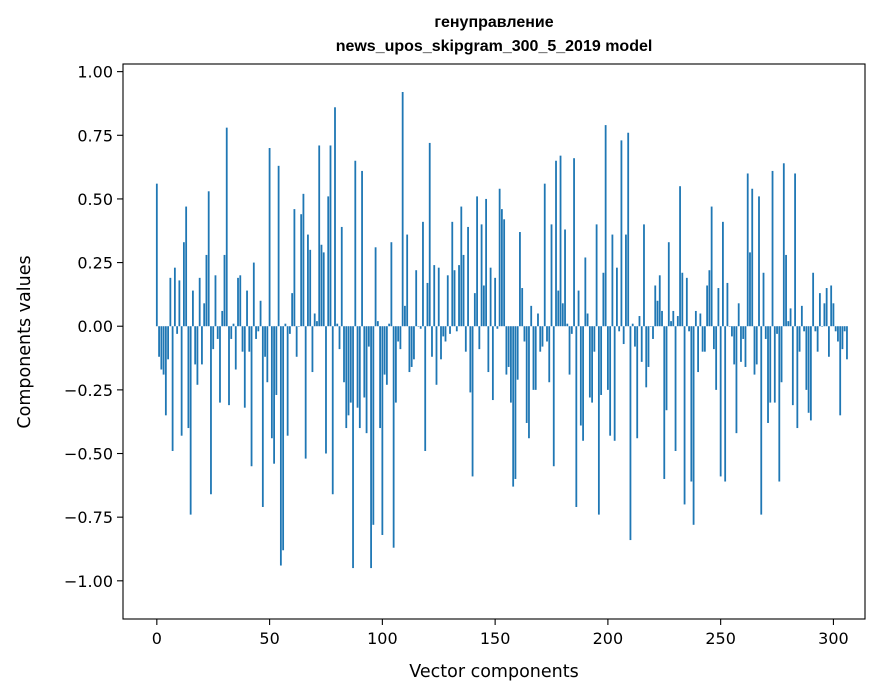  I want to click on x-tick-label-150: 150, so click(495, 638).